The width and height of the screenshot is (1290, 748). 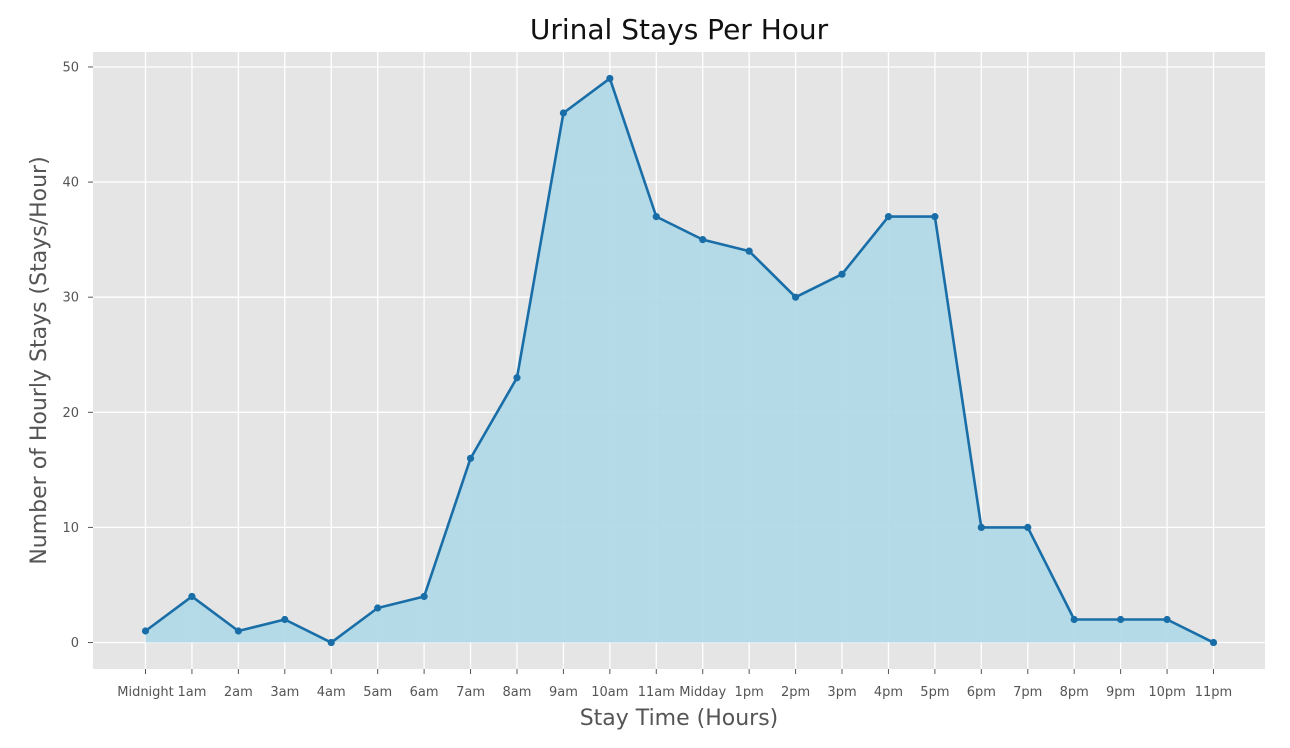 What do you see at coordinates (284, 692) in the screenshot?
I see `x-tick-label: 3am` at bounding box center [284, 692].